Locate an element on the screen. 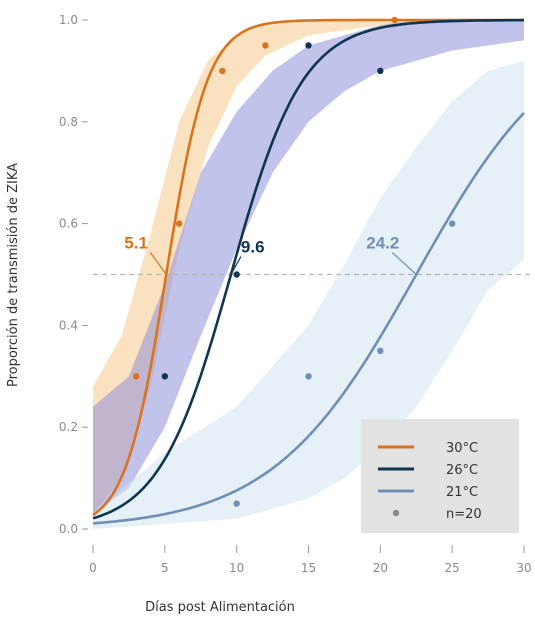  y-tick-label: 0.8 is located at coordinates (68, 122).